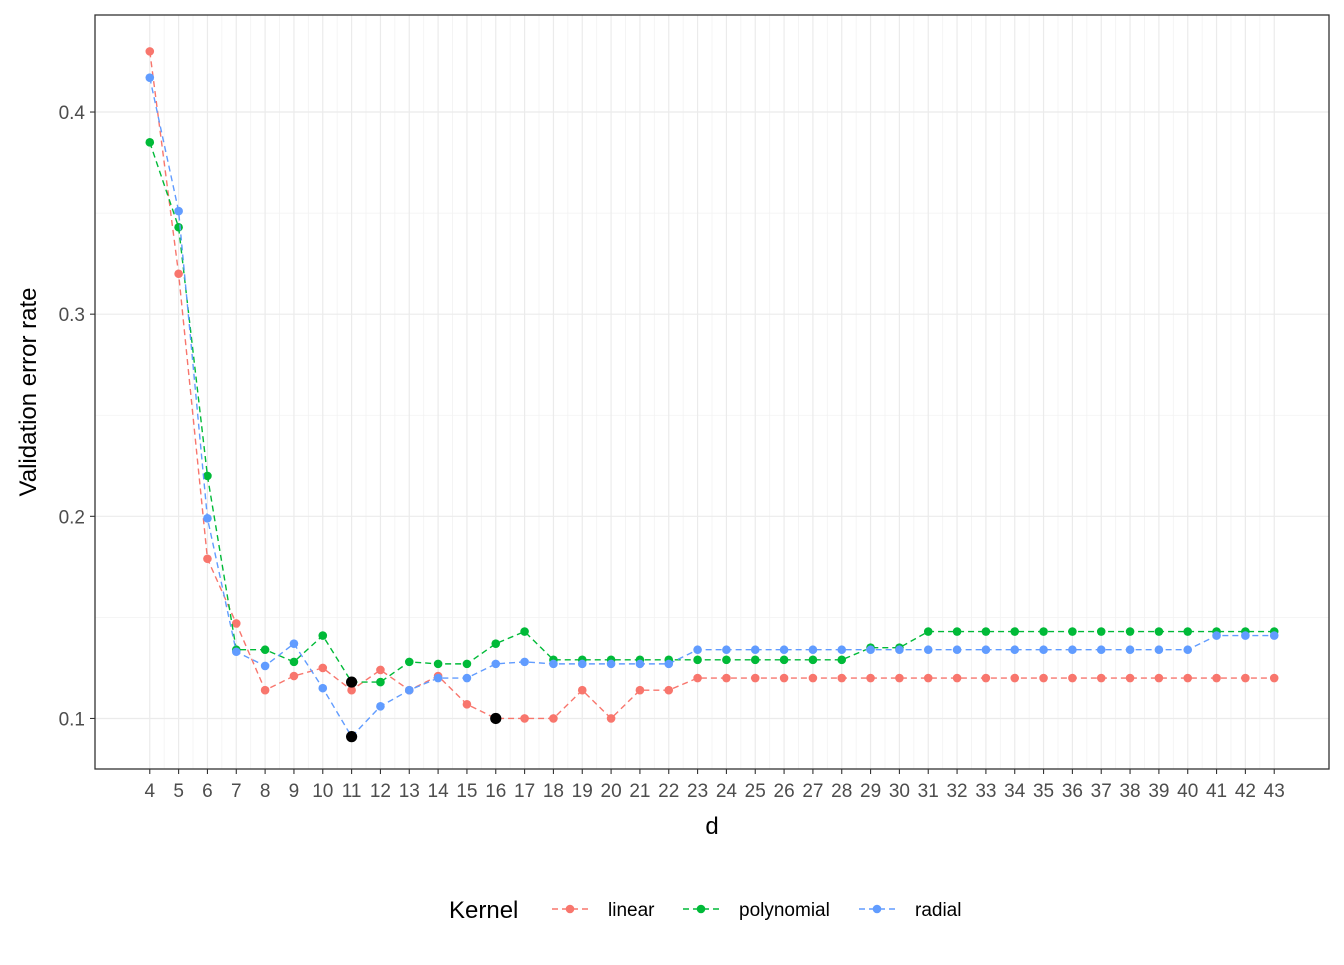 This screenshot has width=1344, height=965. Describe the element at coordinates (207, 791) in the screenshot. I see `x-tick-label: 6` at that location.